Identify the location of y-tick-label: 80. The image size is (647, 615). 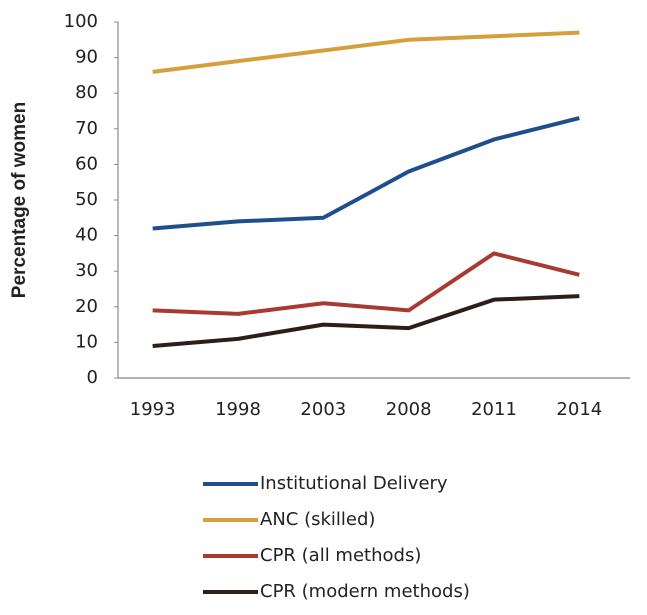
(86, 92).